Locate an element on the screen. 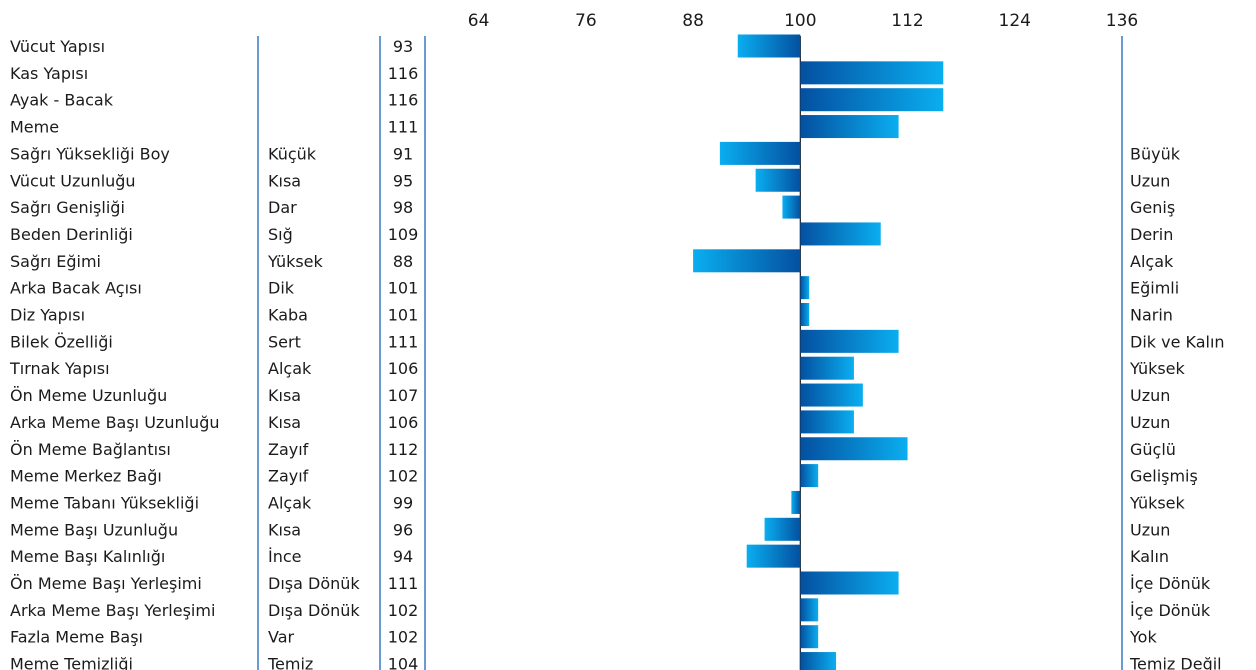 The image size is (1256, 670). x-tick-label: 64 is located at coordinates (479, 21).